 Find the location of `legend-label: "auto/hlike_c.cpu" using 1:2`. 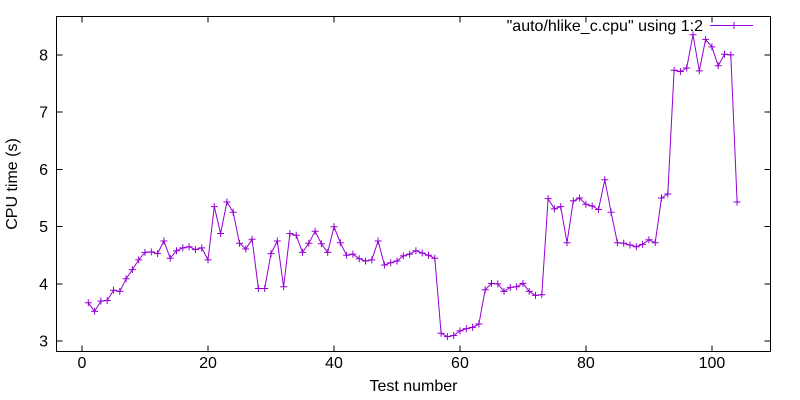

legend-label: "auto/hlike_c.cpu" using 1:2 is located at coordinates (605, 26).